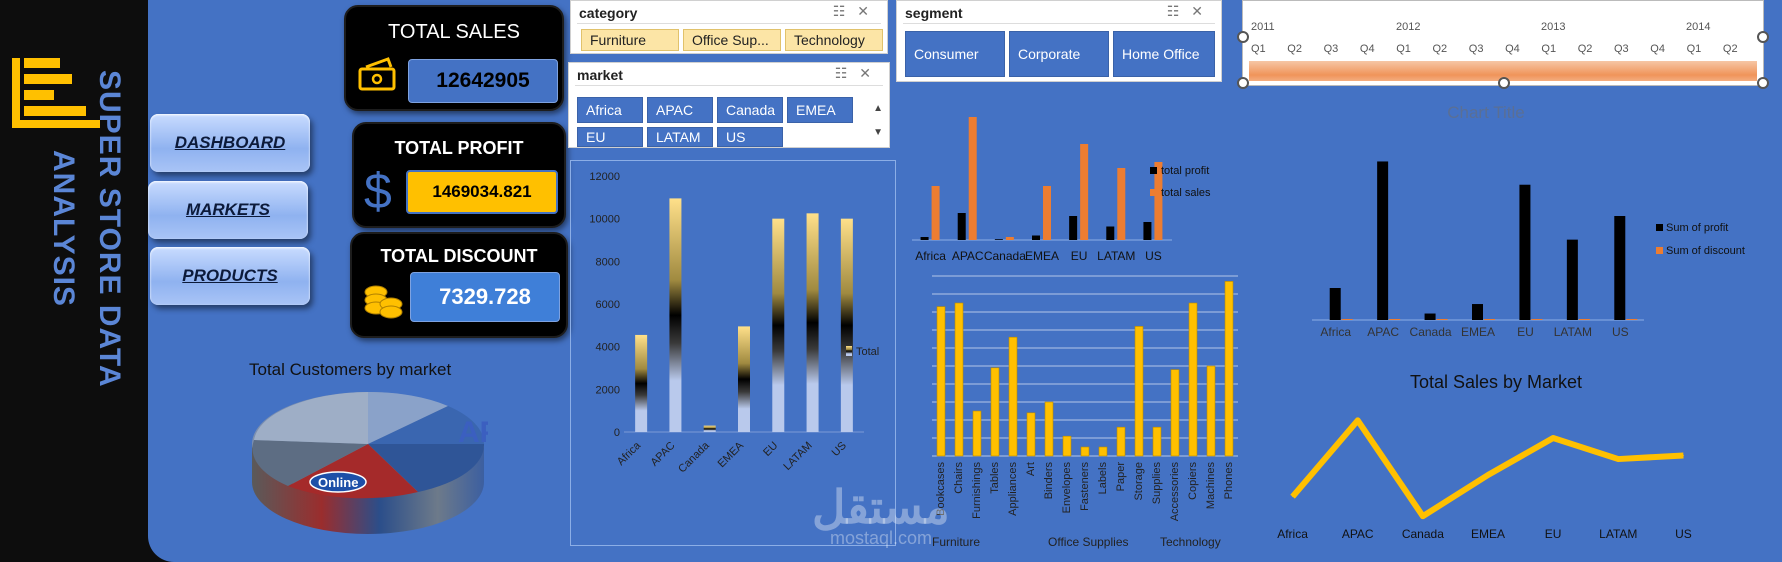 This screenshot has width=1782, height=562. What do you see at coordinates (610, 137) in the screenshot?
I see `market-item-eu: EU` at bounding box center [610, 137].